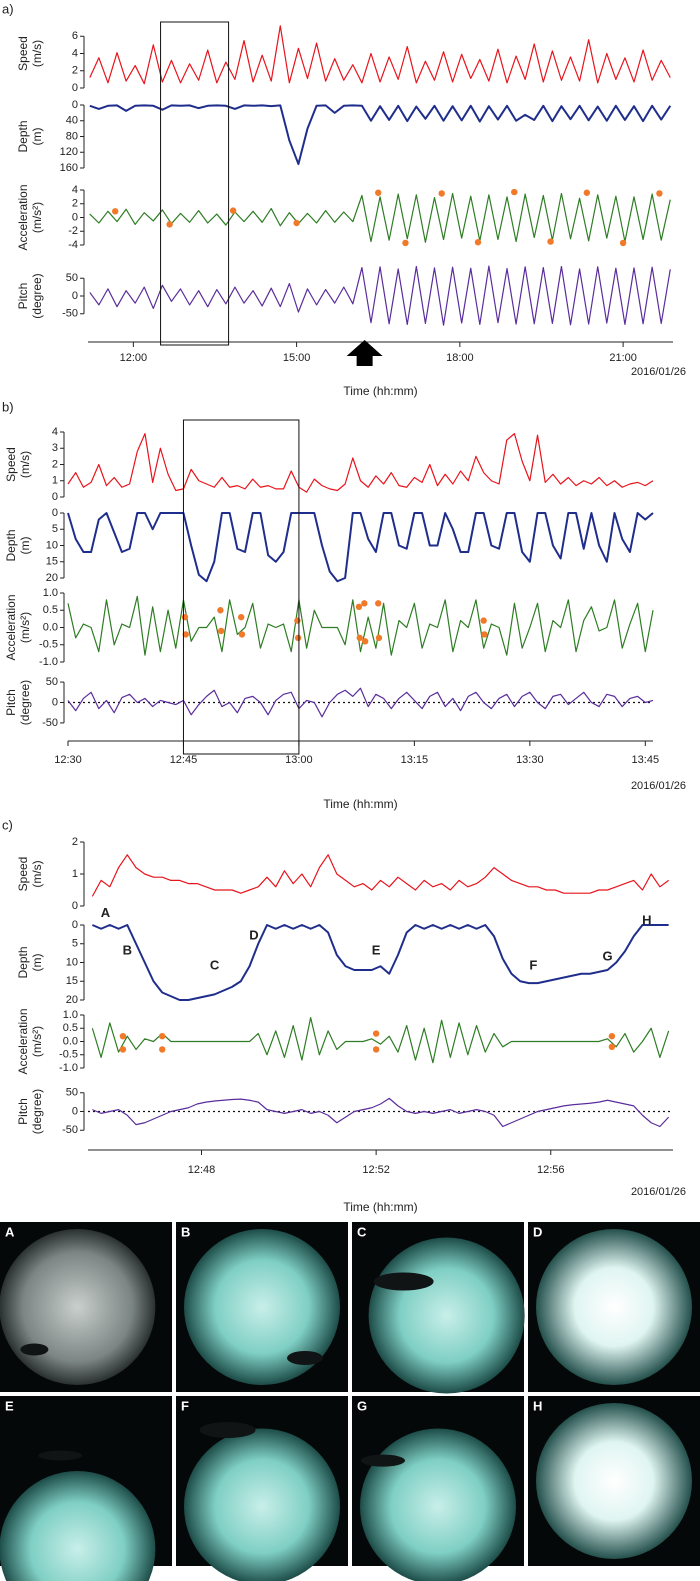 Image resolution: width=700 pixels, height=1581 pixels. Describe the element at coordinates (10, 1231) in the screenshot. I see `photo-label: A` at that location.